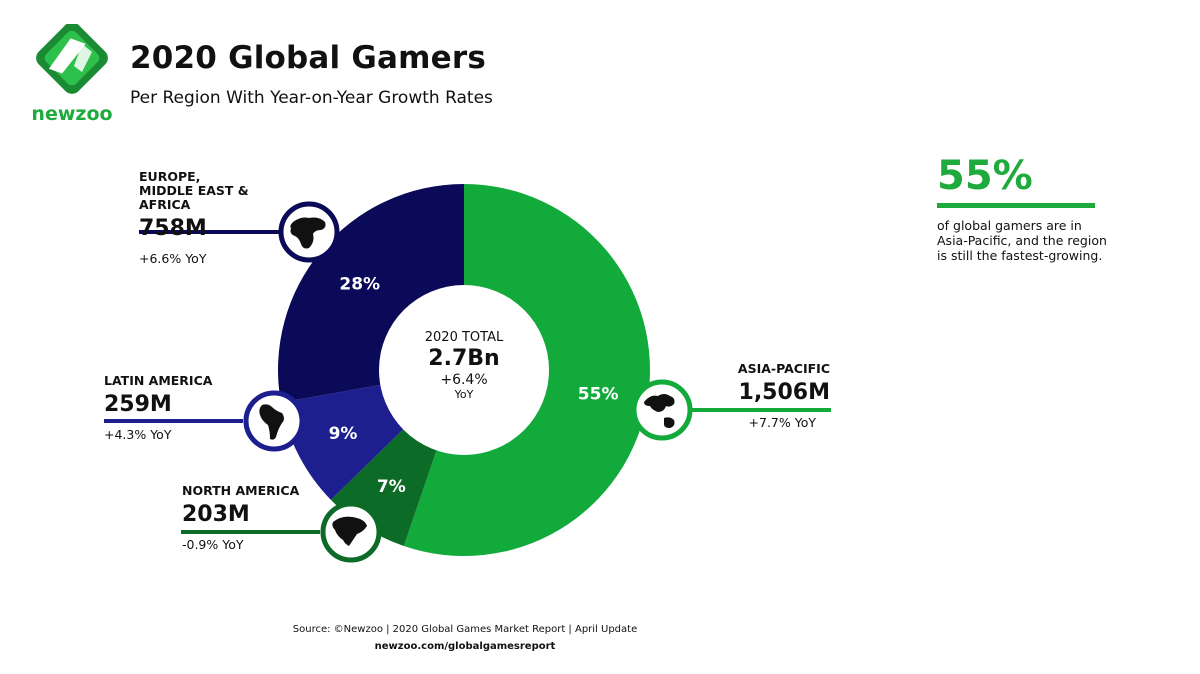 This screenshot has height=674, width=1200. Describe the element at coordinates (1016, 205) in the screenshot. I see `callout-bar` at that location.